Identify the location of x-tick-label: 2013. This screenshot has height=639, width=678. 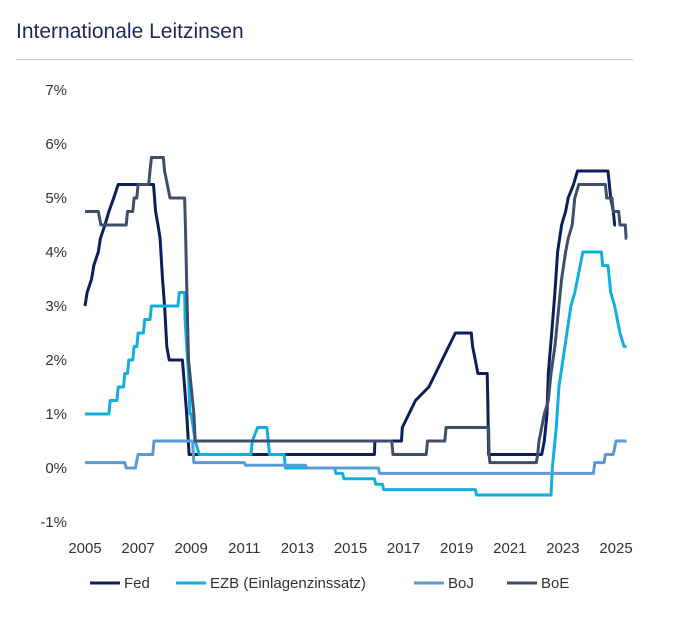
(297, 548).